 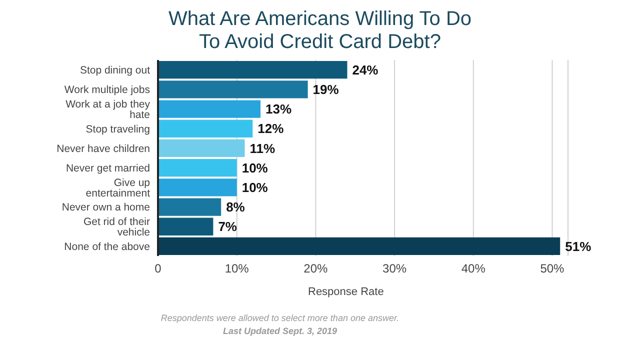 I want to click on data-label: 13%, so click(x=279, y=109).